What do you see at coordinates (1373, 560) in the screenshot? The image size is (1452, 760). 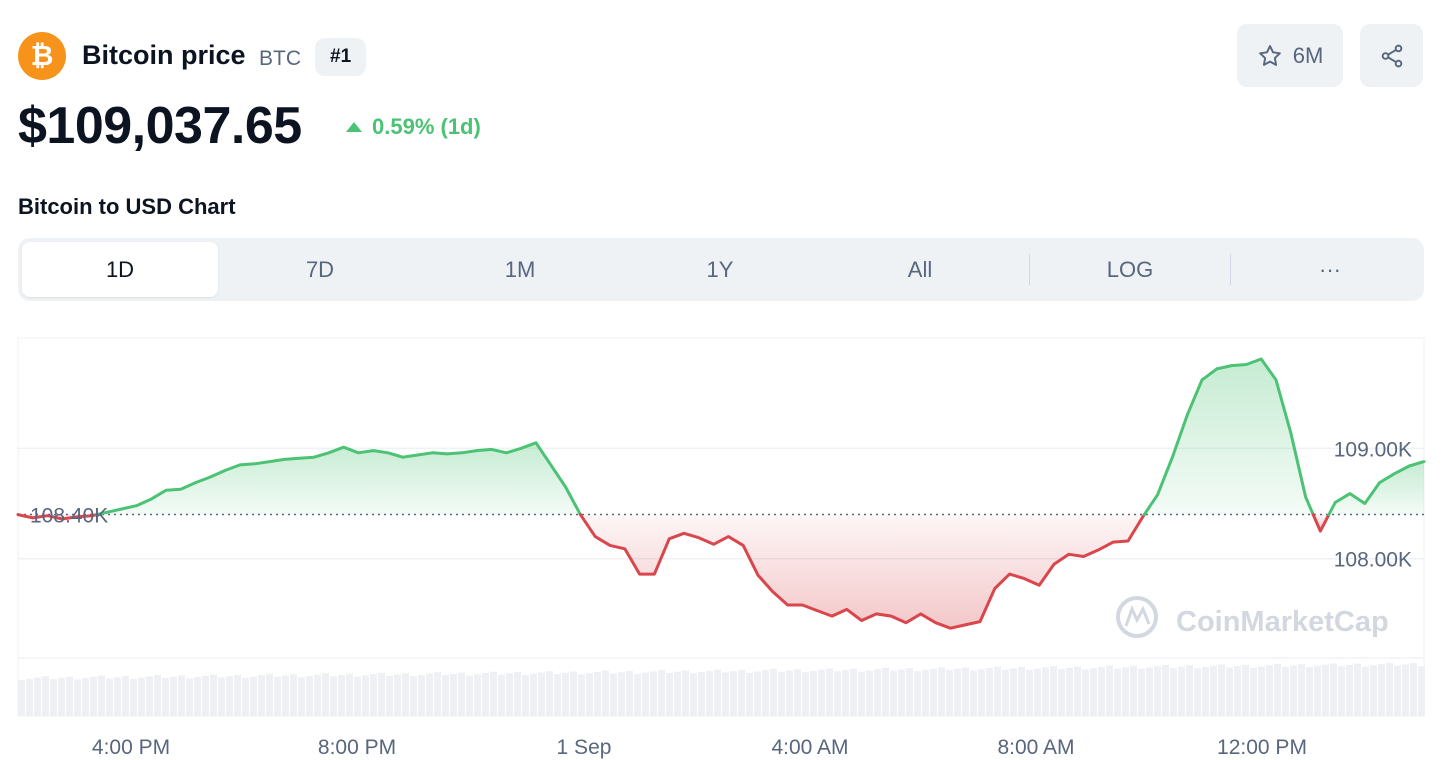 I see `y-tick-label: 108.00K` at bounding box center [1373, 560].